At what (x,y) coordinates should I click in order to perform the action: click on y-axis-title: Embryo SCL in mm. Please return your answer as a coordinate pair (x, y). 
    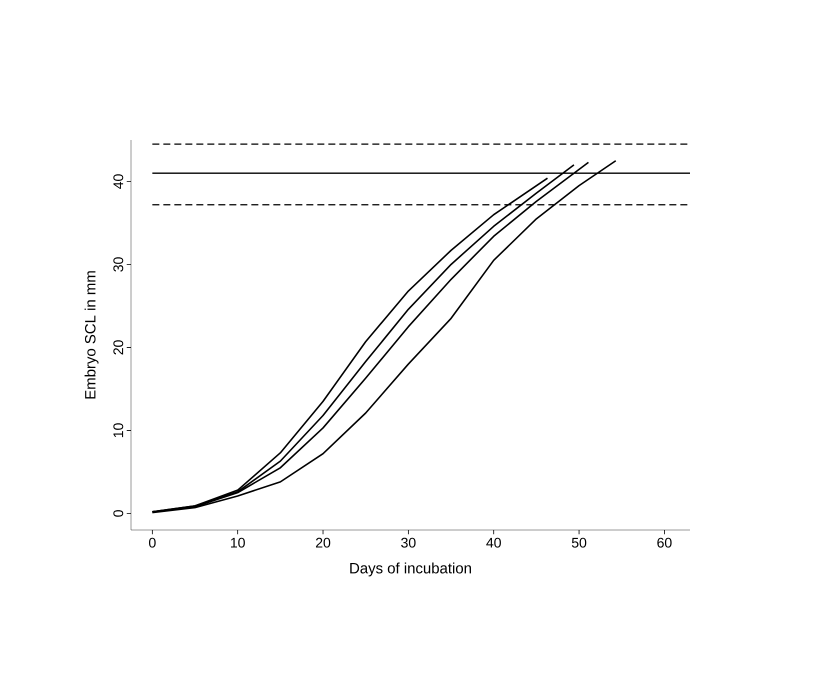
    Looking at the image, I should click on (91, 335).